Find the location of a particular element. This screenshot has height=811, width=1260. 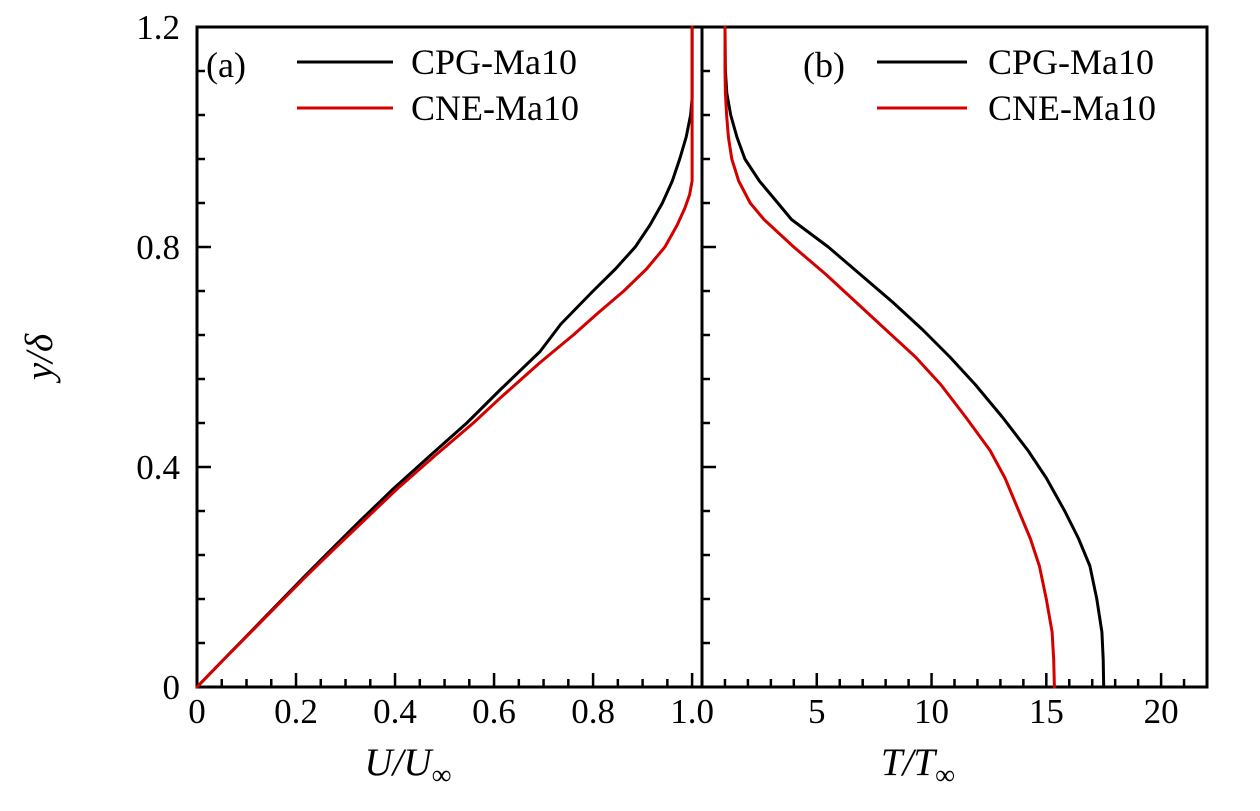

y-tick-label: 0.8 is located at coordinates (158, 247).